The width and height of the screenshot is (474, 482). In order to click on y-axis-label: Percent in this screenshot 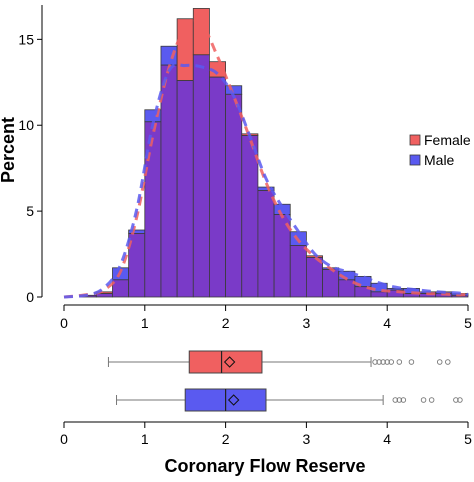, I will do `click(9, 150)`.